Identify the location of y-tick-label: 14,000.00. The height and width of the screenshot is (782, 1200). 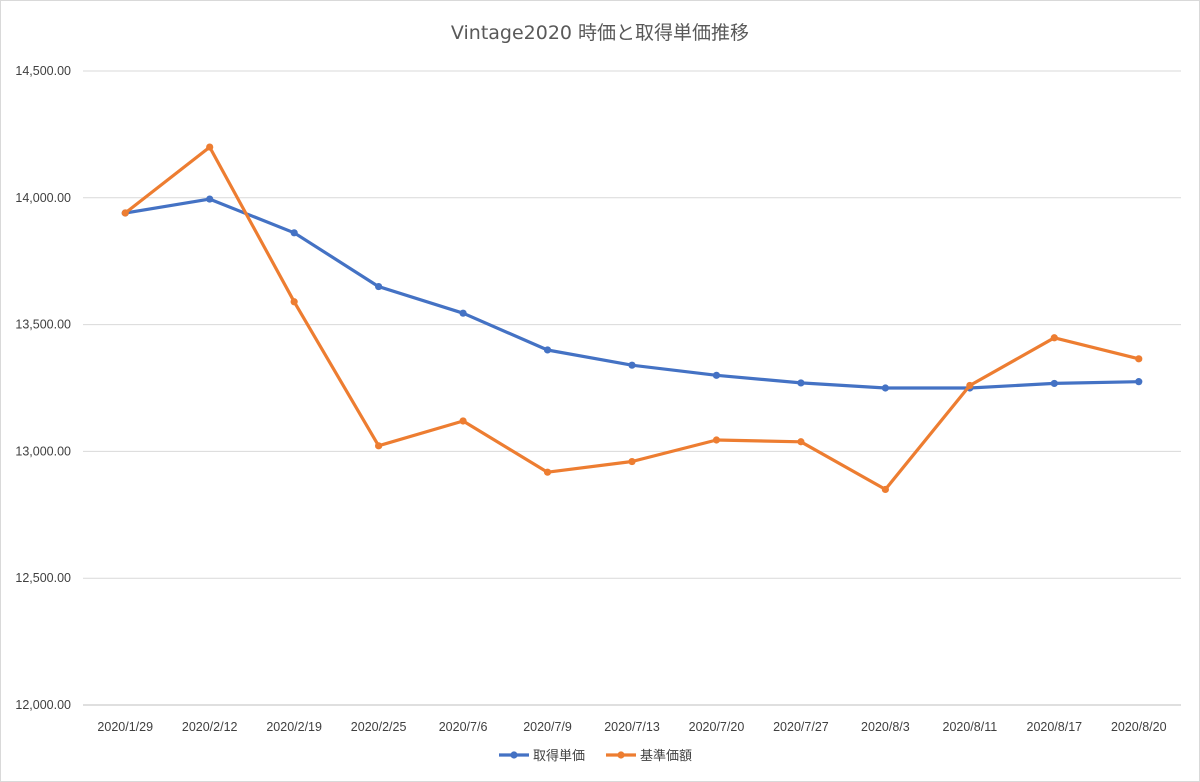
(43, 198).